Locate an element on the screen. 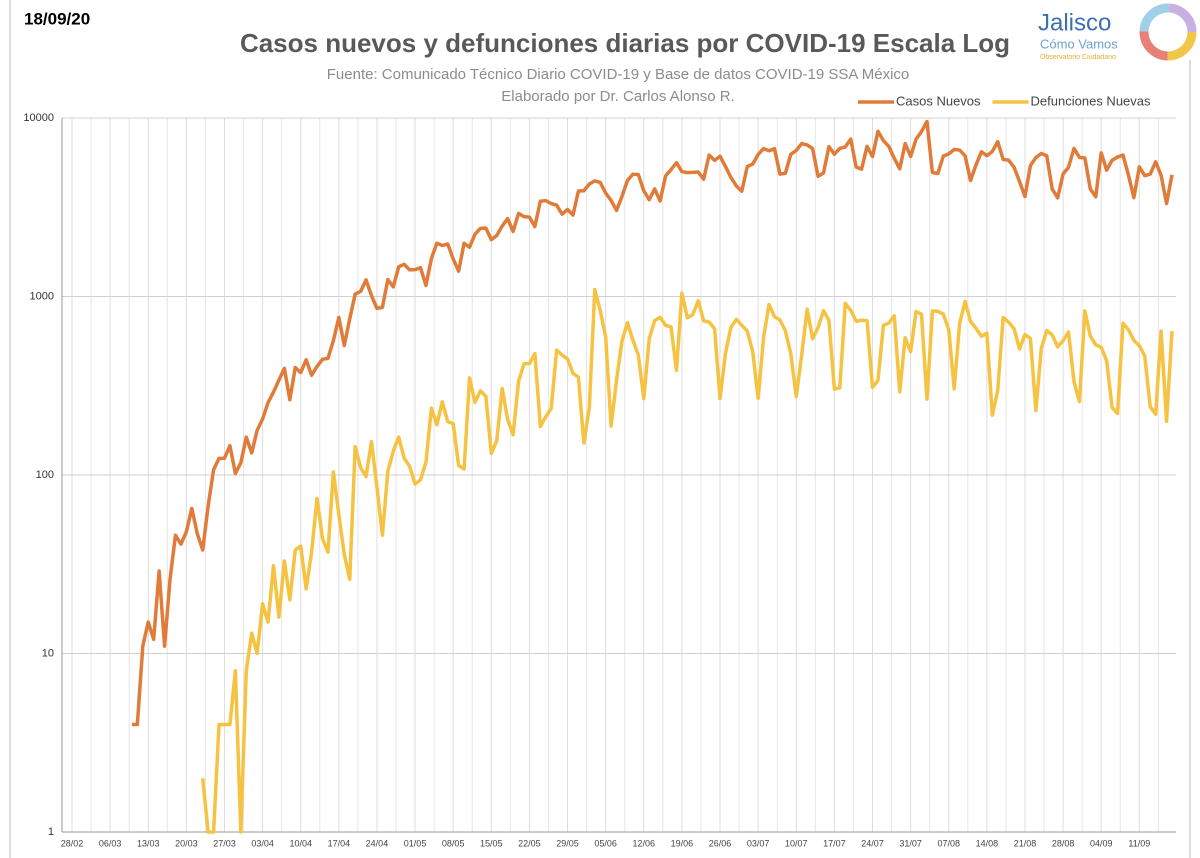 The image size is (1200, 858). x-tick-label: 01/05 is located at coordinates (415, 843).